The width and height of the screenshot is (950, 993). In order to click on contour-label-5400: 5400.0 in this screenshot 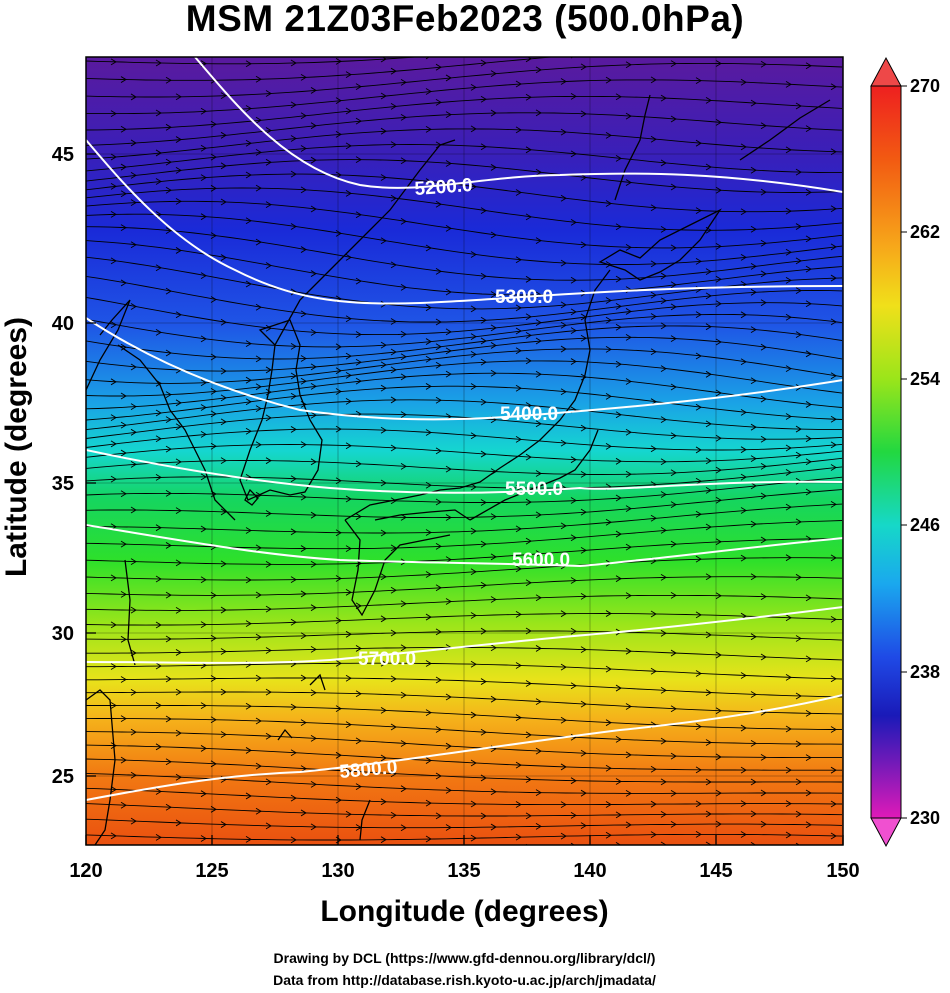, I will do `click(529, 414)`.